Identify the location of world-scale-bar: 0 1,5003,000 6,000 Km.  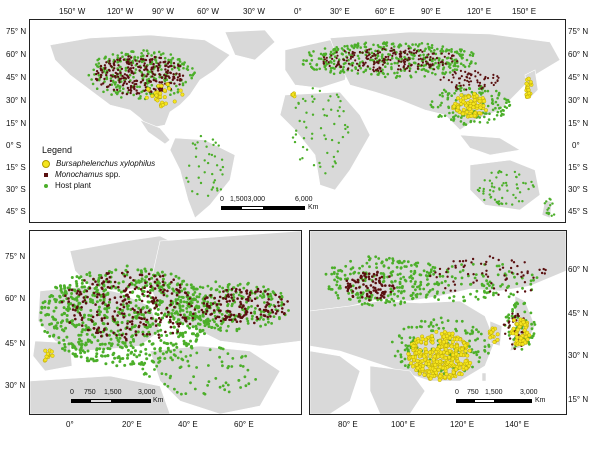
(285, 206).